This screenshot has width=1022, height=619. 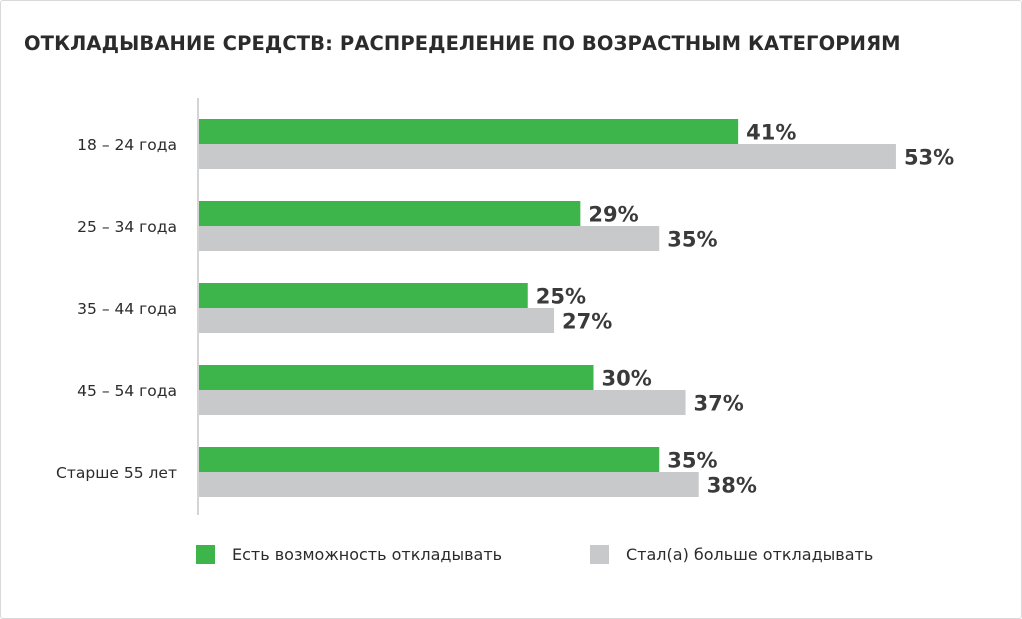 What do you see at coordinates (719, 404) in the screenshot?
I see `value-label: 37%` at bounding box center [719, 404].